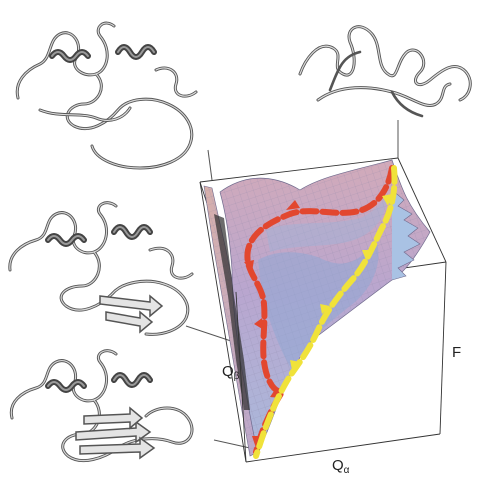 The image size is (486, 477). What do you see at coordinates (341, 466) in the screenshot?
I see `axis-label-q-alpha: Qα` at bounding box center [341, 466].